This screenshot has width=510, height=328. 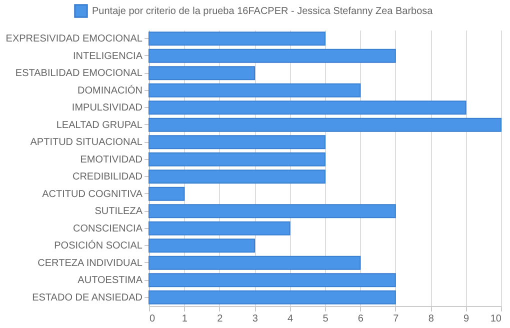 I want to click on x-tick-label: 8, so click(x=431, y=319).